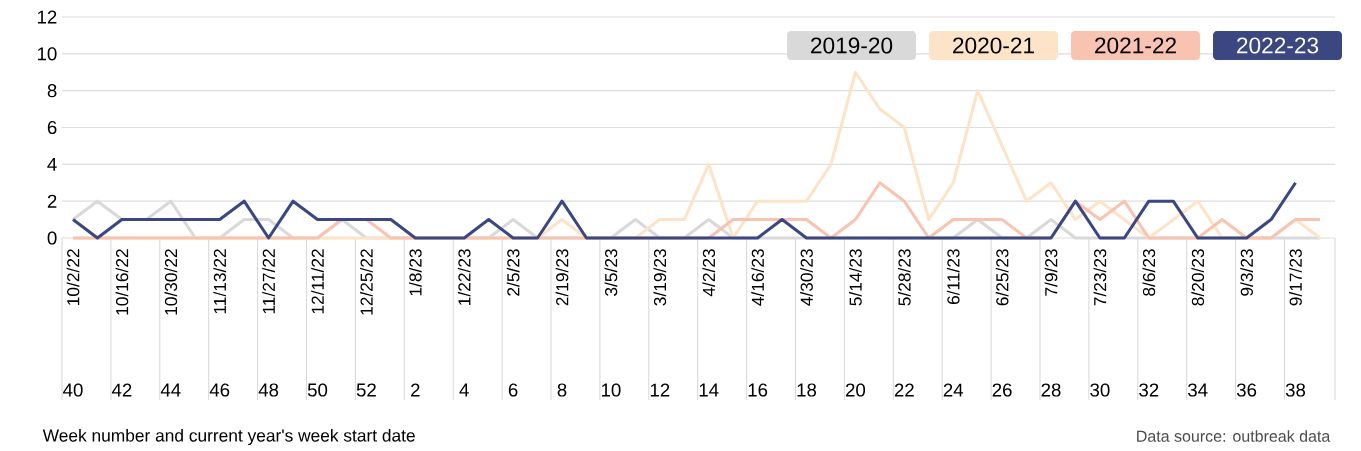 Image resolution: width=1361 pixels, height=451 pixels. I want to click on text: 34, so click(1198, 390).